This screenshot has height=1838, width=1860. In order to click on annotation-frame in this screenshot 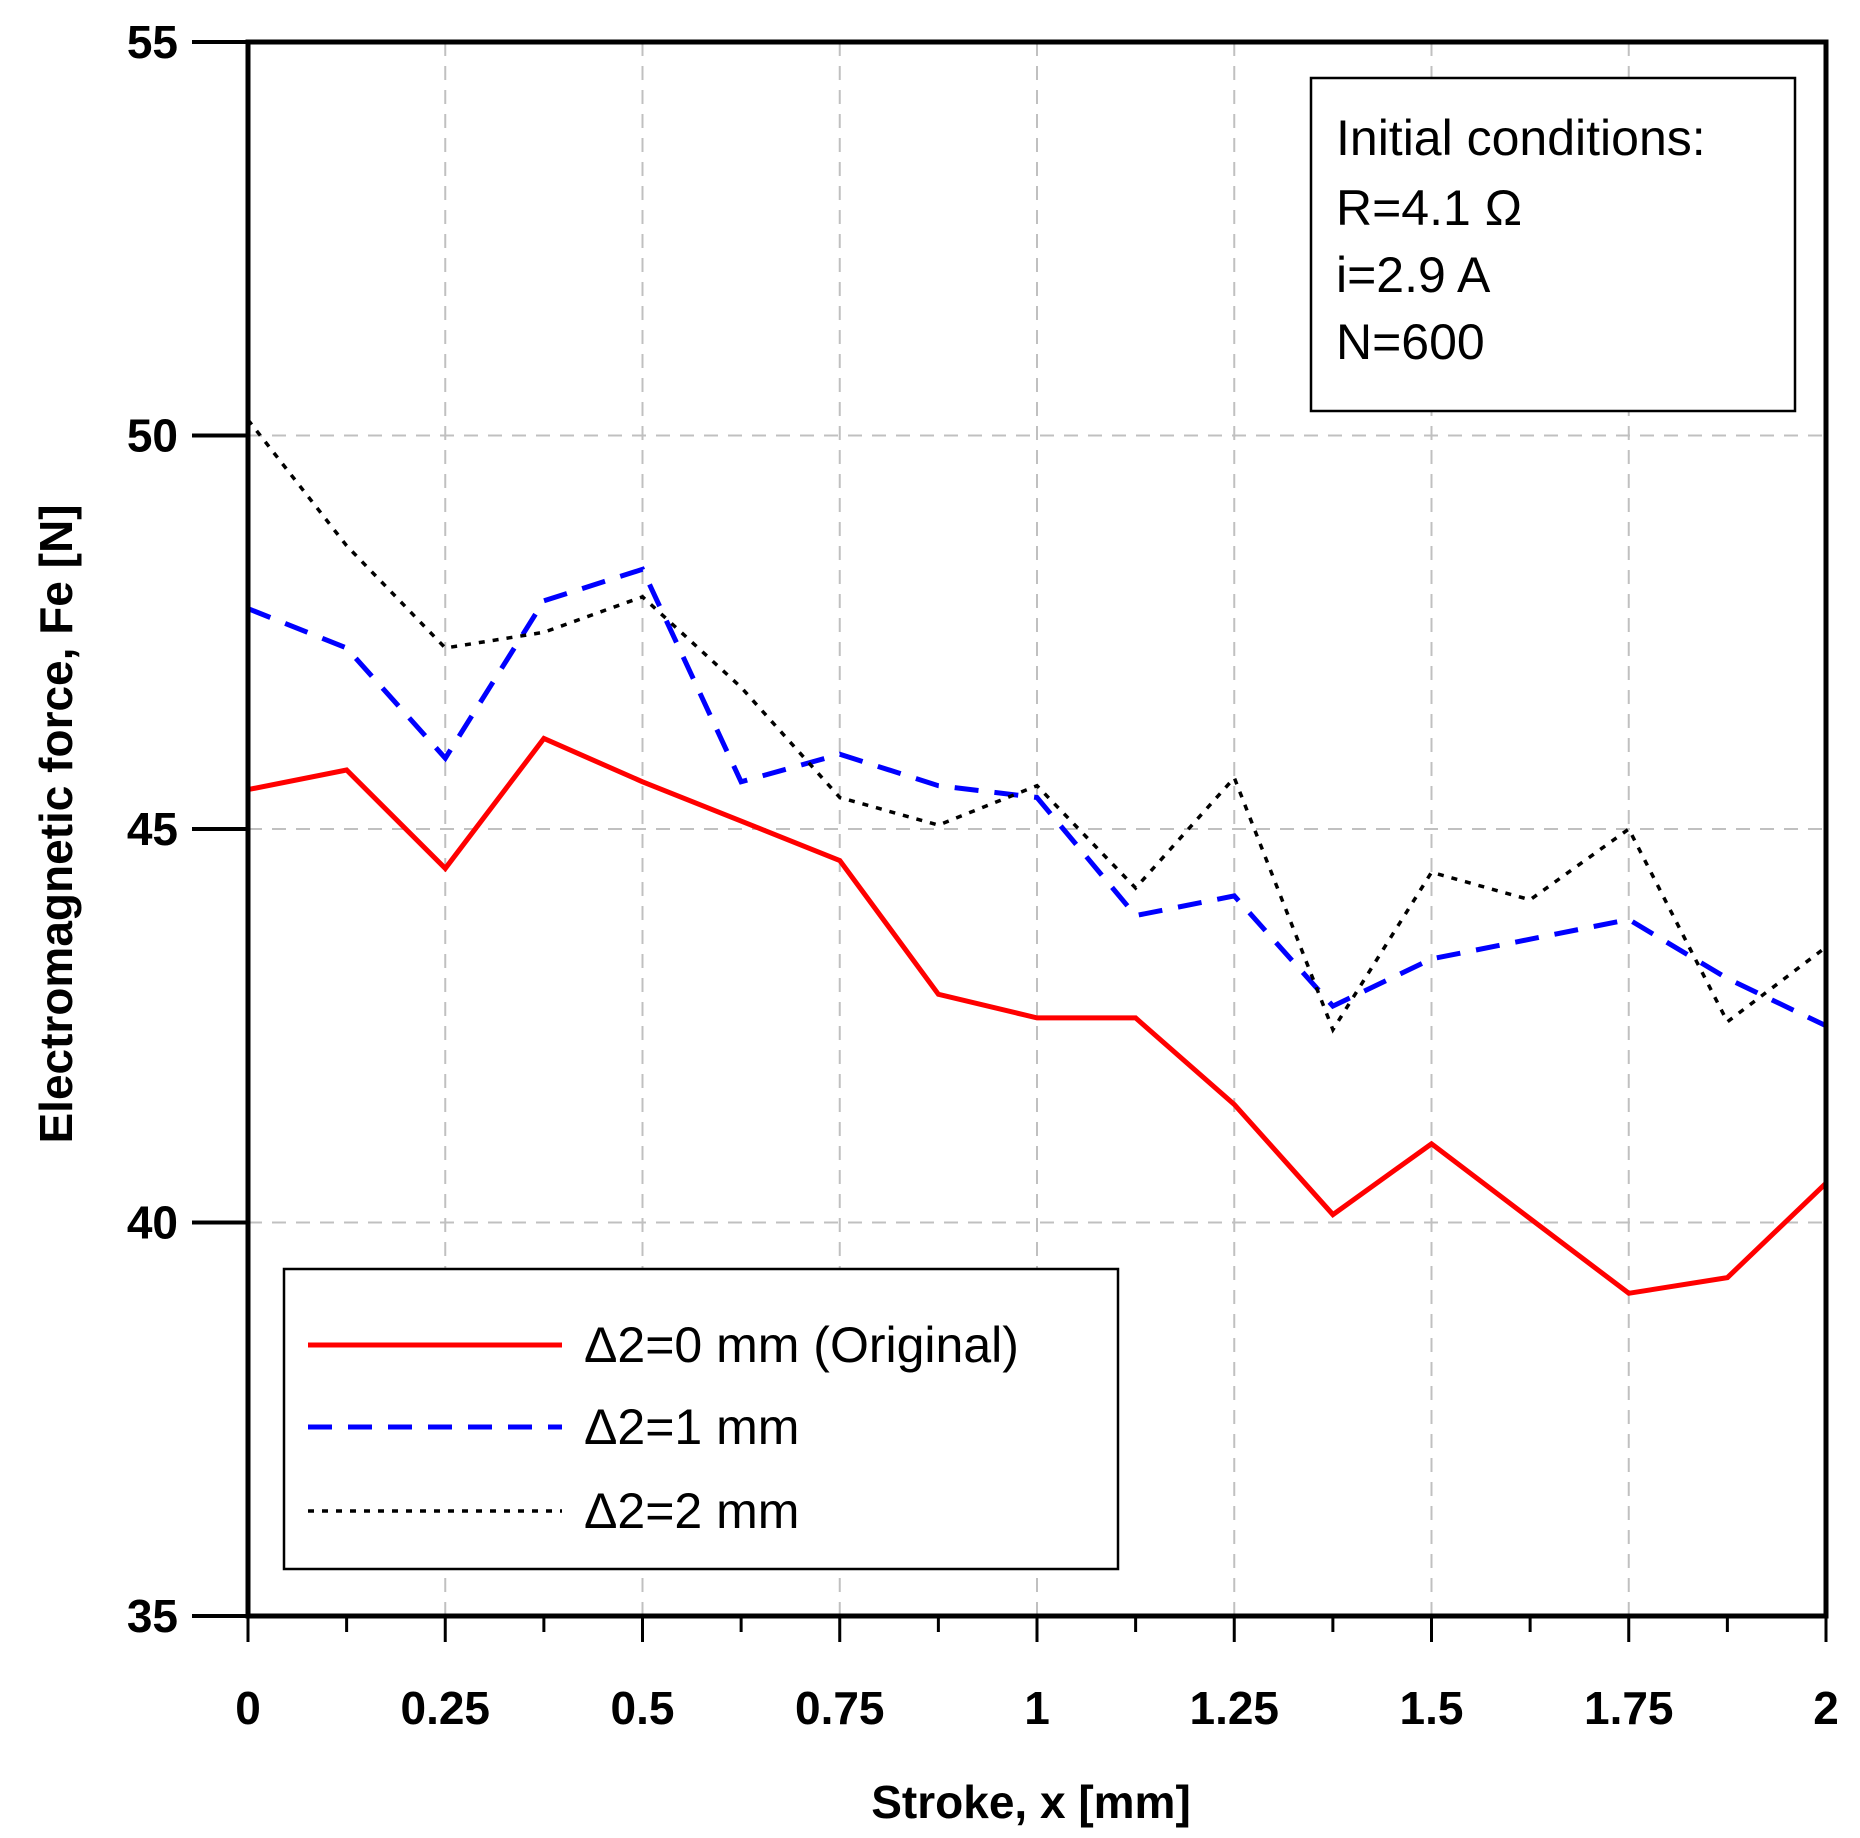, I will do `click(1553, 244)`.